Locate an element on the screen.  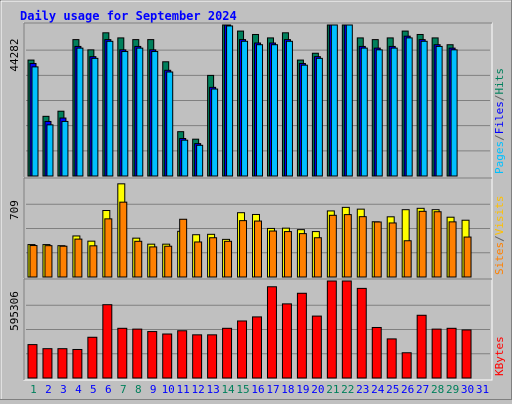
legend-entry-hits: Pages is located at coordinates (499, 157).